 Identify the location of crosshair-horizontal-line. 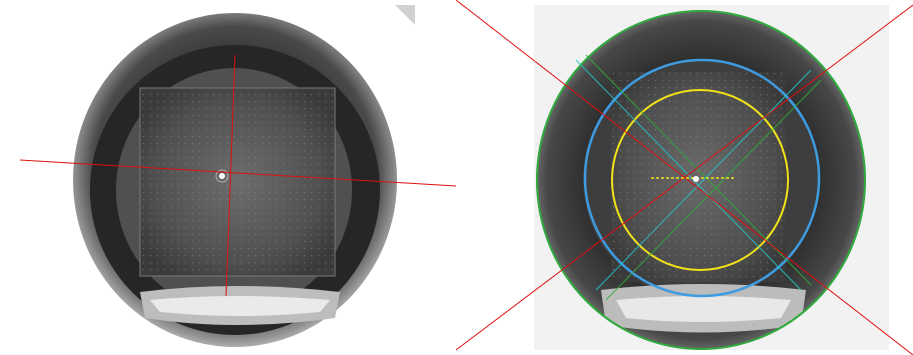
(237, 173).